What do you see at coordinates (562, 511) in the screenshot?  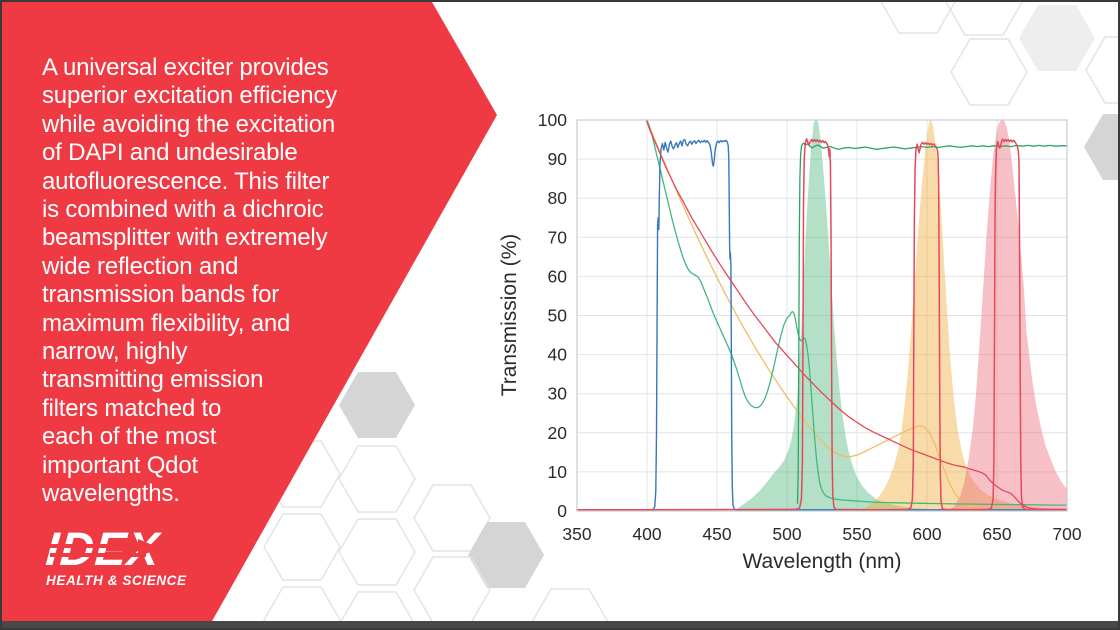 I see `y-tick-label: 0` at bounding box center [562, 511].